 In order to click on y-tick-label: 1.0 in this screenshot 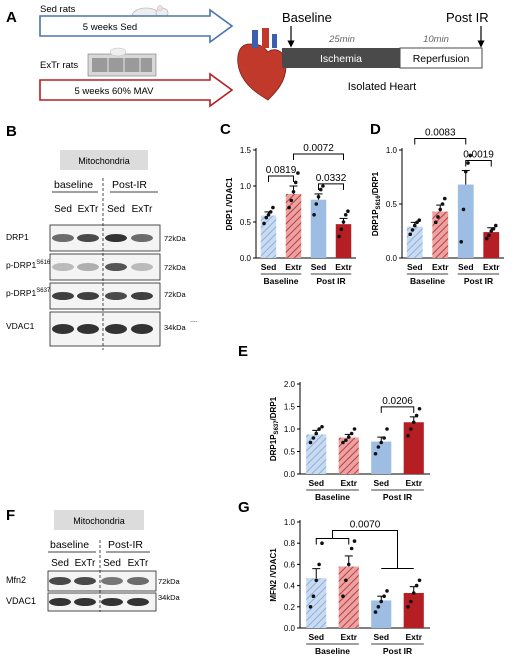, I will do `click(392, 150)`.